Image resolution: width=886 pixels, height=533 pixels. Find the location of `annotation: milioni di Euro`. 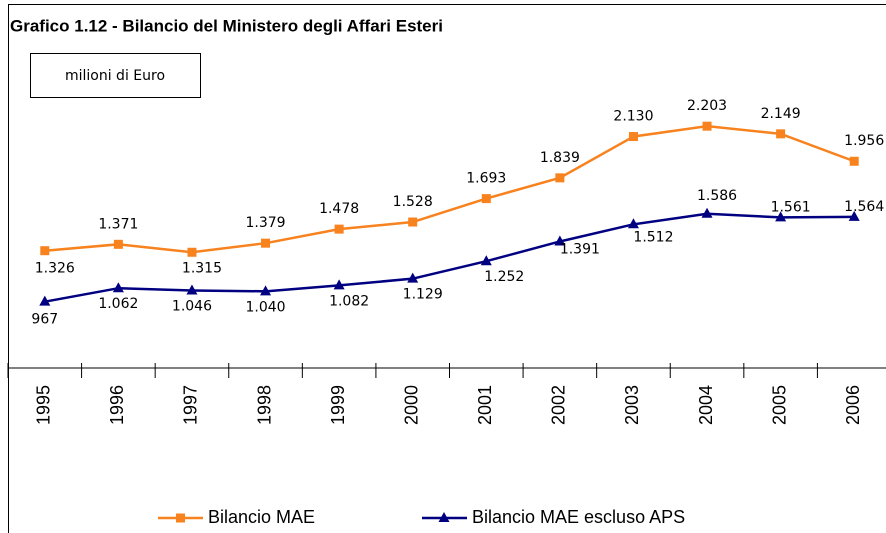

annotation: milioni di Euro is located at coordinates (115, 76).